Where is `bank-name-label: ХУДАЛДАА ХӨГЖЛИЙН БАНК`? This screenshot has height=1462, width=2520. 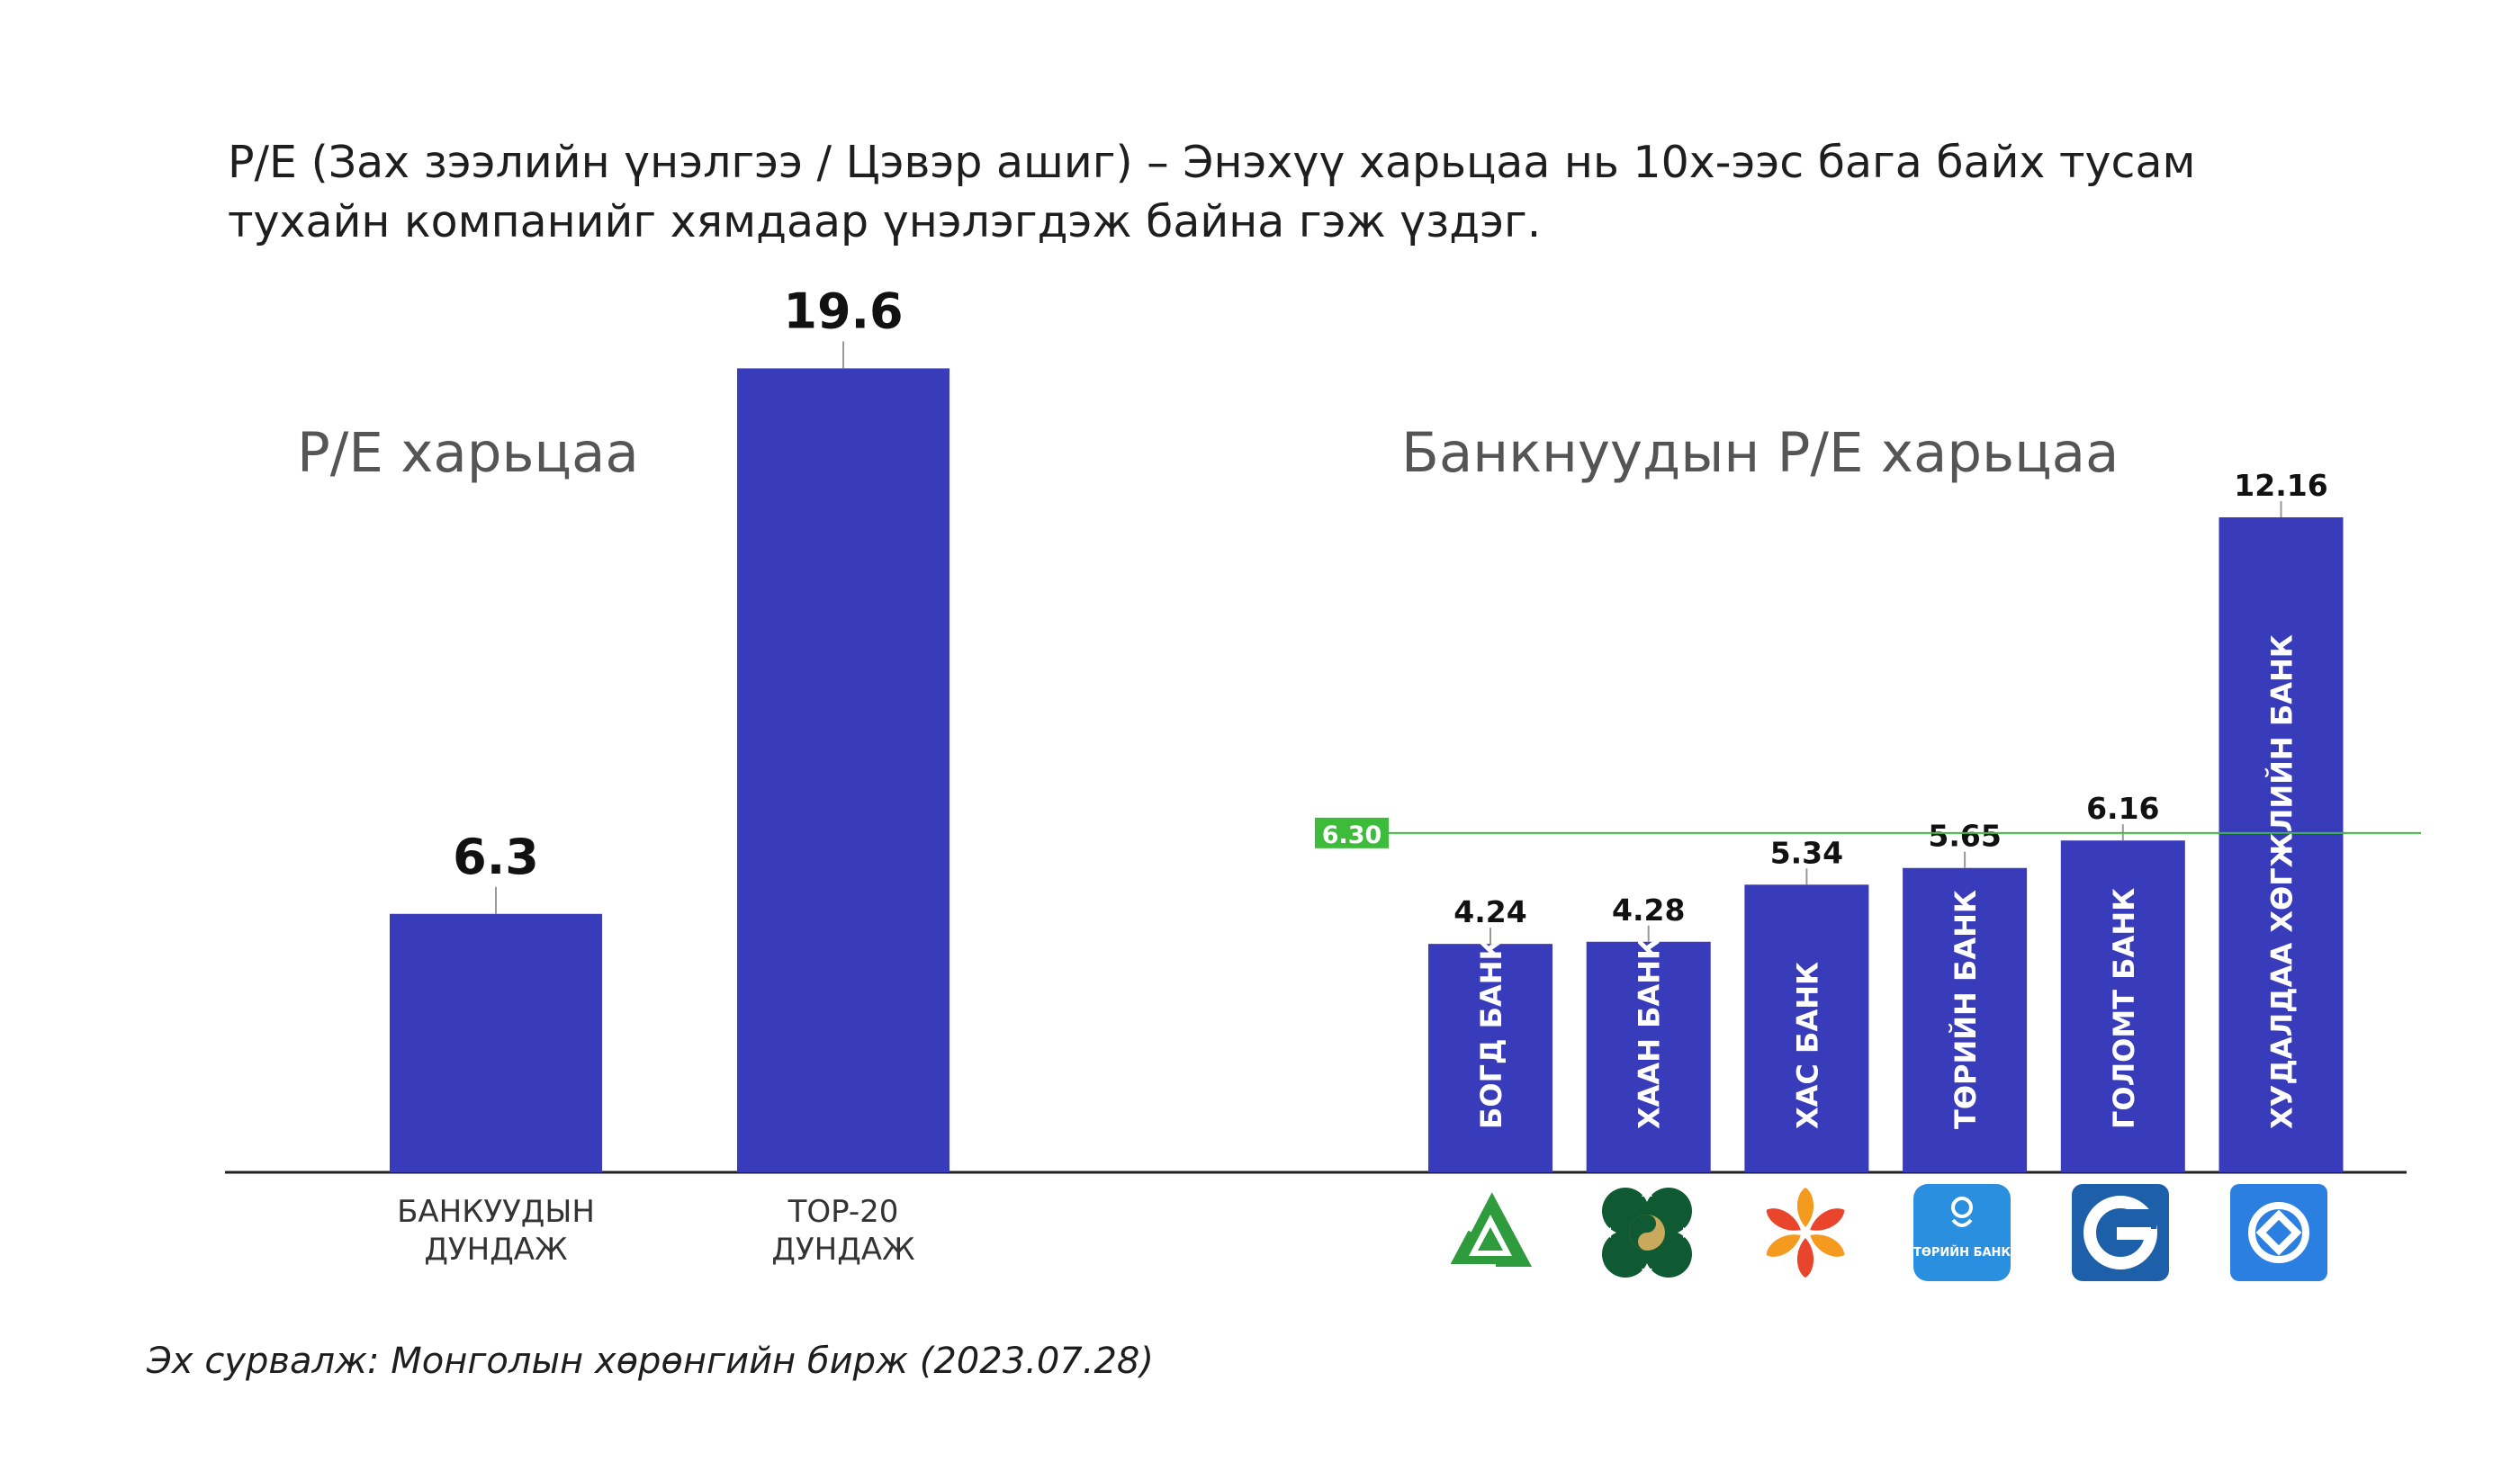
bank-name-label: ХУДАЛДАА ХӨГЖЛИЙН БАНК is located at coordinates (2283, 881).